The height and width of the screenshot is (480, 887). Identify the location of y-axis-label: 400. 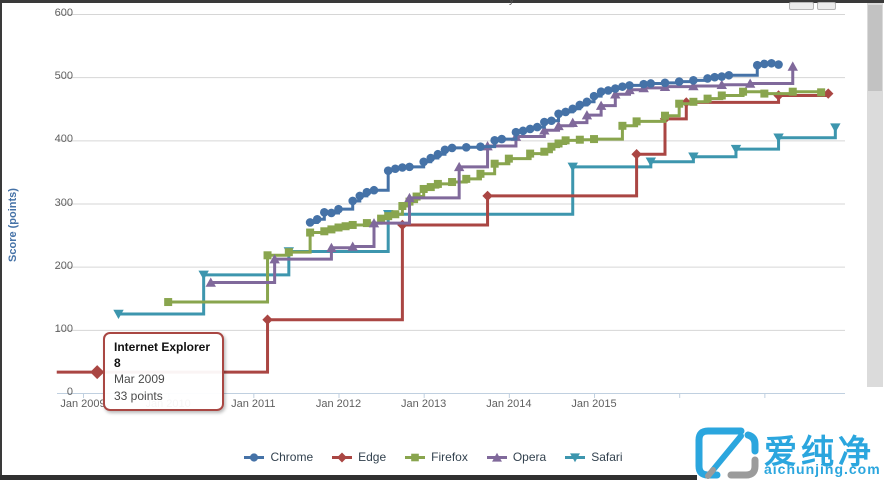
(63, 139).